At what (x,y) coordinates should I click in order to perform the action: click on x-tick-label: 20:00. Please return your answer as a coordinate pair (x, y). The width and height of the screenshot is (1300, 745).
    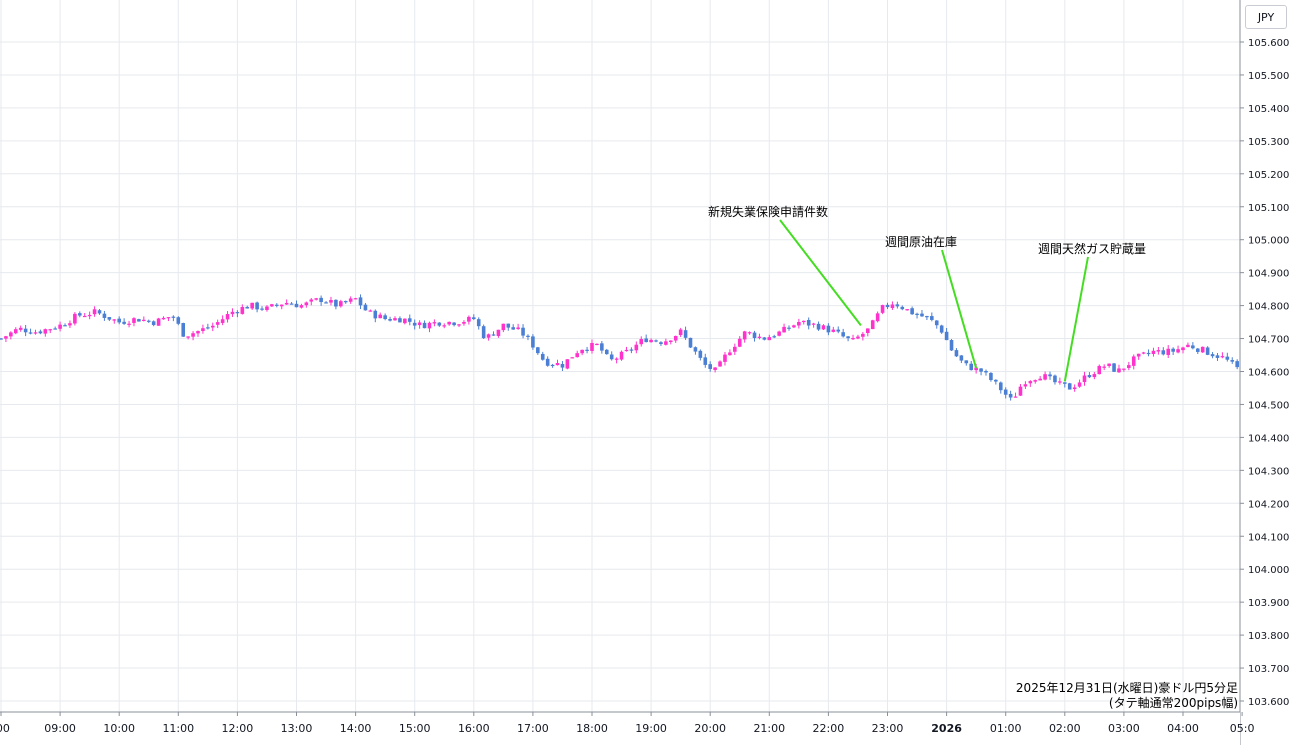
    Looking at the image, I should click on (710, 728).